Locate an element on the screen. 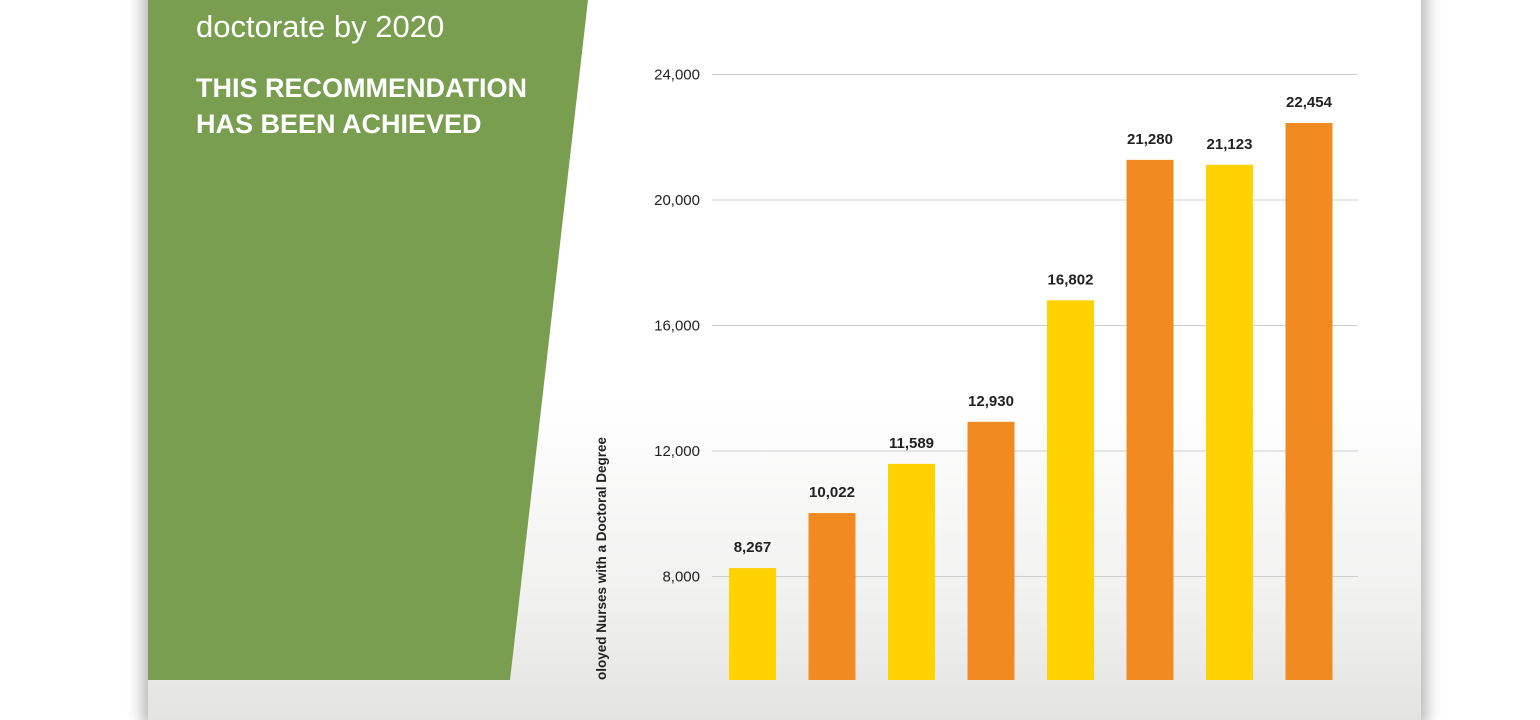 The image size is (1540, 720). bar-value-label: 21,123 is located at coordinates (1230, 144).